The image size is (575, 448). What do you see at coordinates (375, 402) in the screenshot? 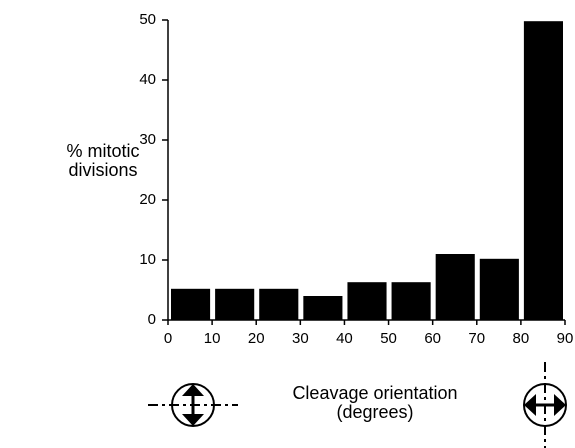
I see `x-axis-label: Cleavage orientation (degrees)` at bounding box center [375, 402].